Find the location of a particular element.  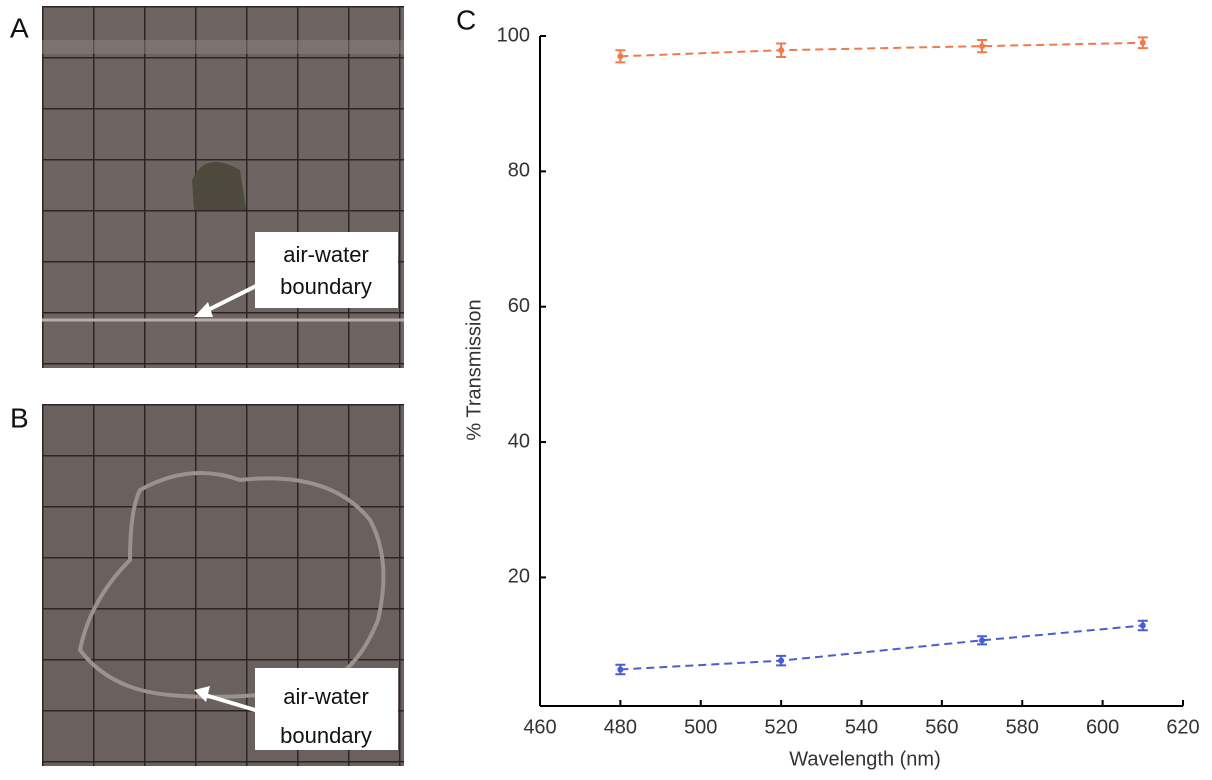

panel-label: C is located at coordinates (466, 19).